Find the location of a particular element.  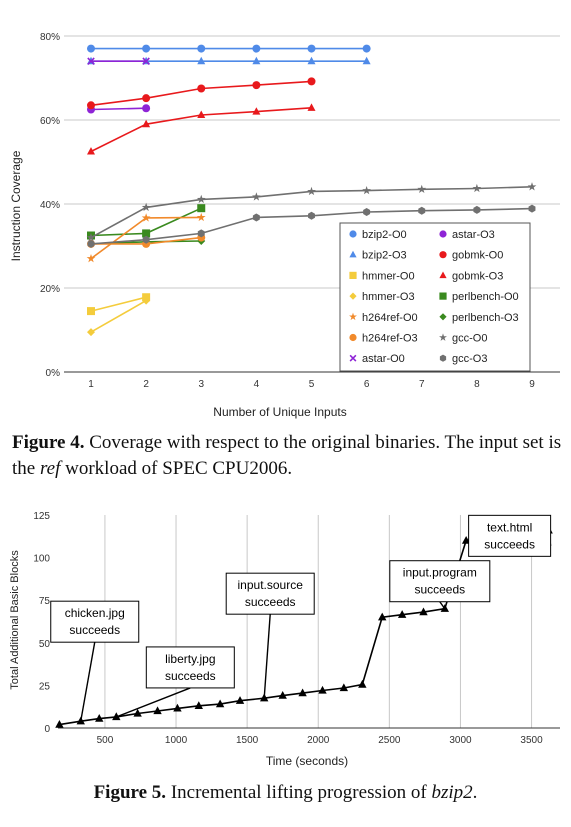

legend-label: astar-O0 is located at coordinates (383, 359).